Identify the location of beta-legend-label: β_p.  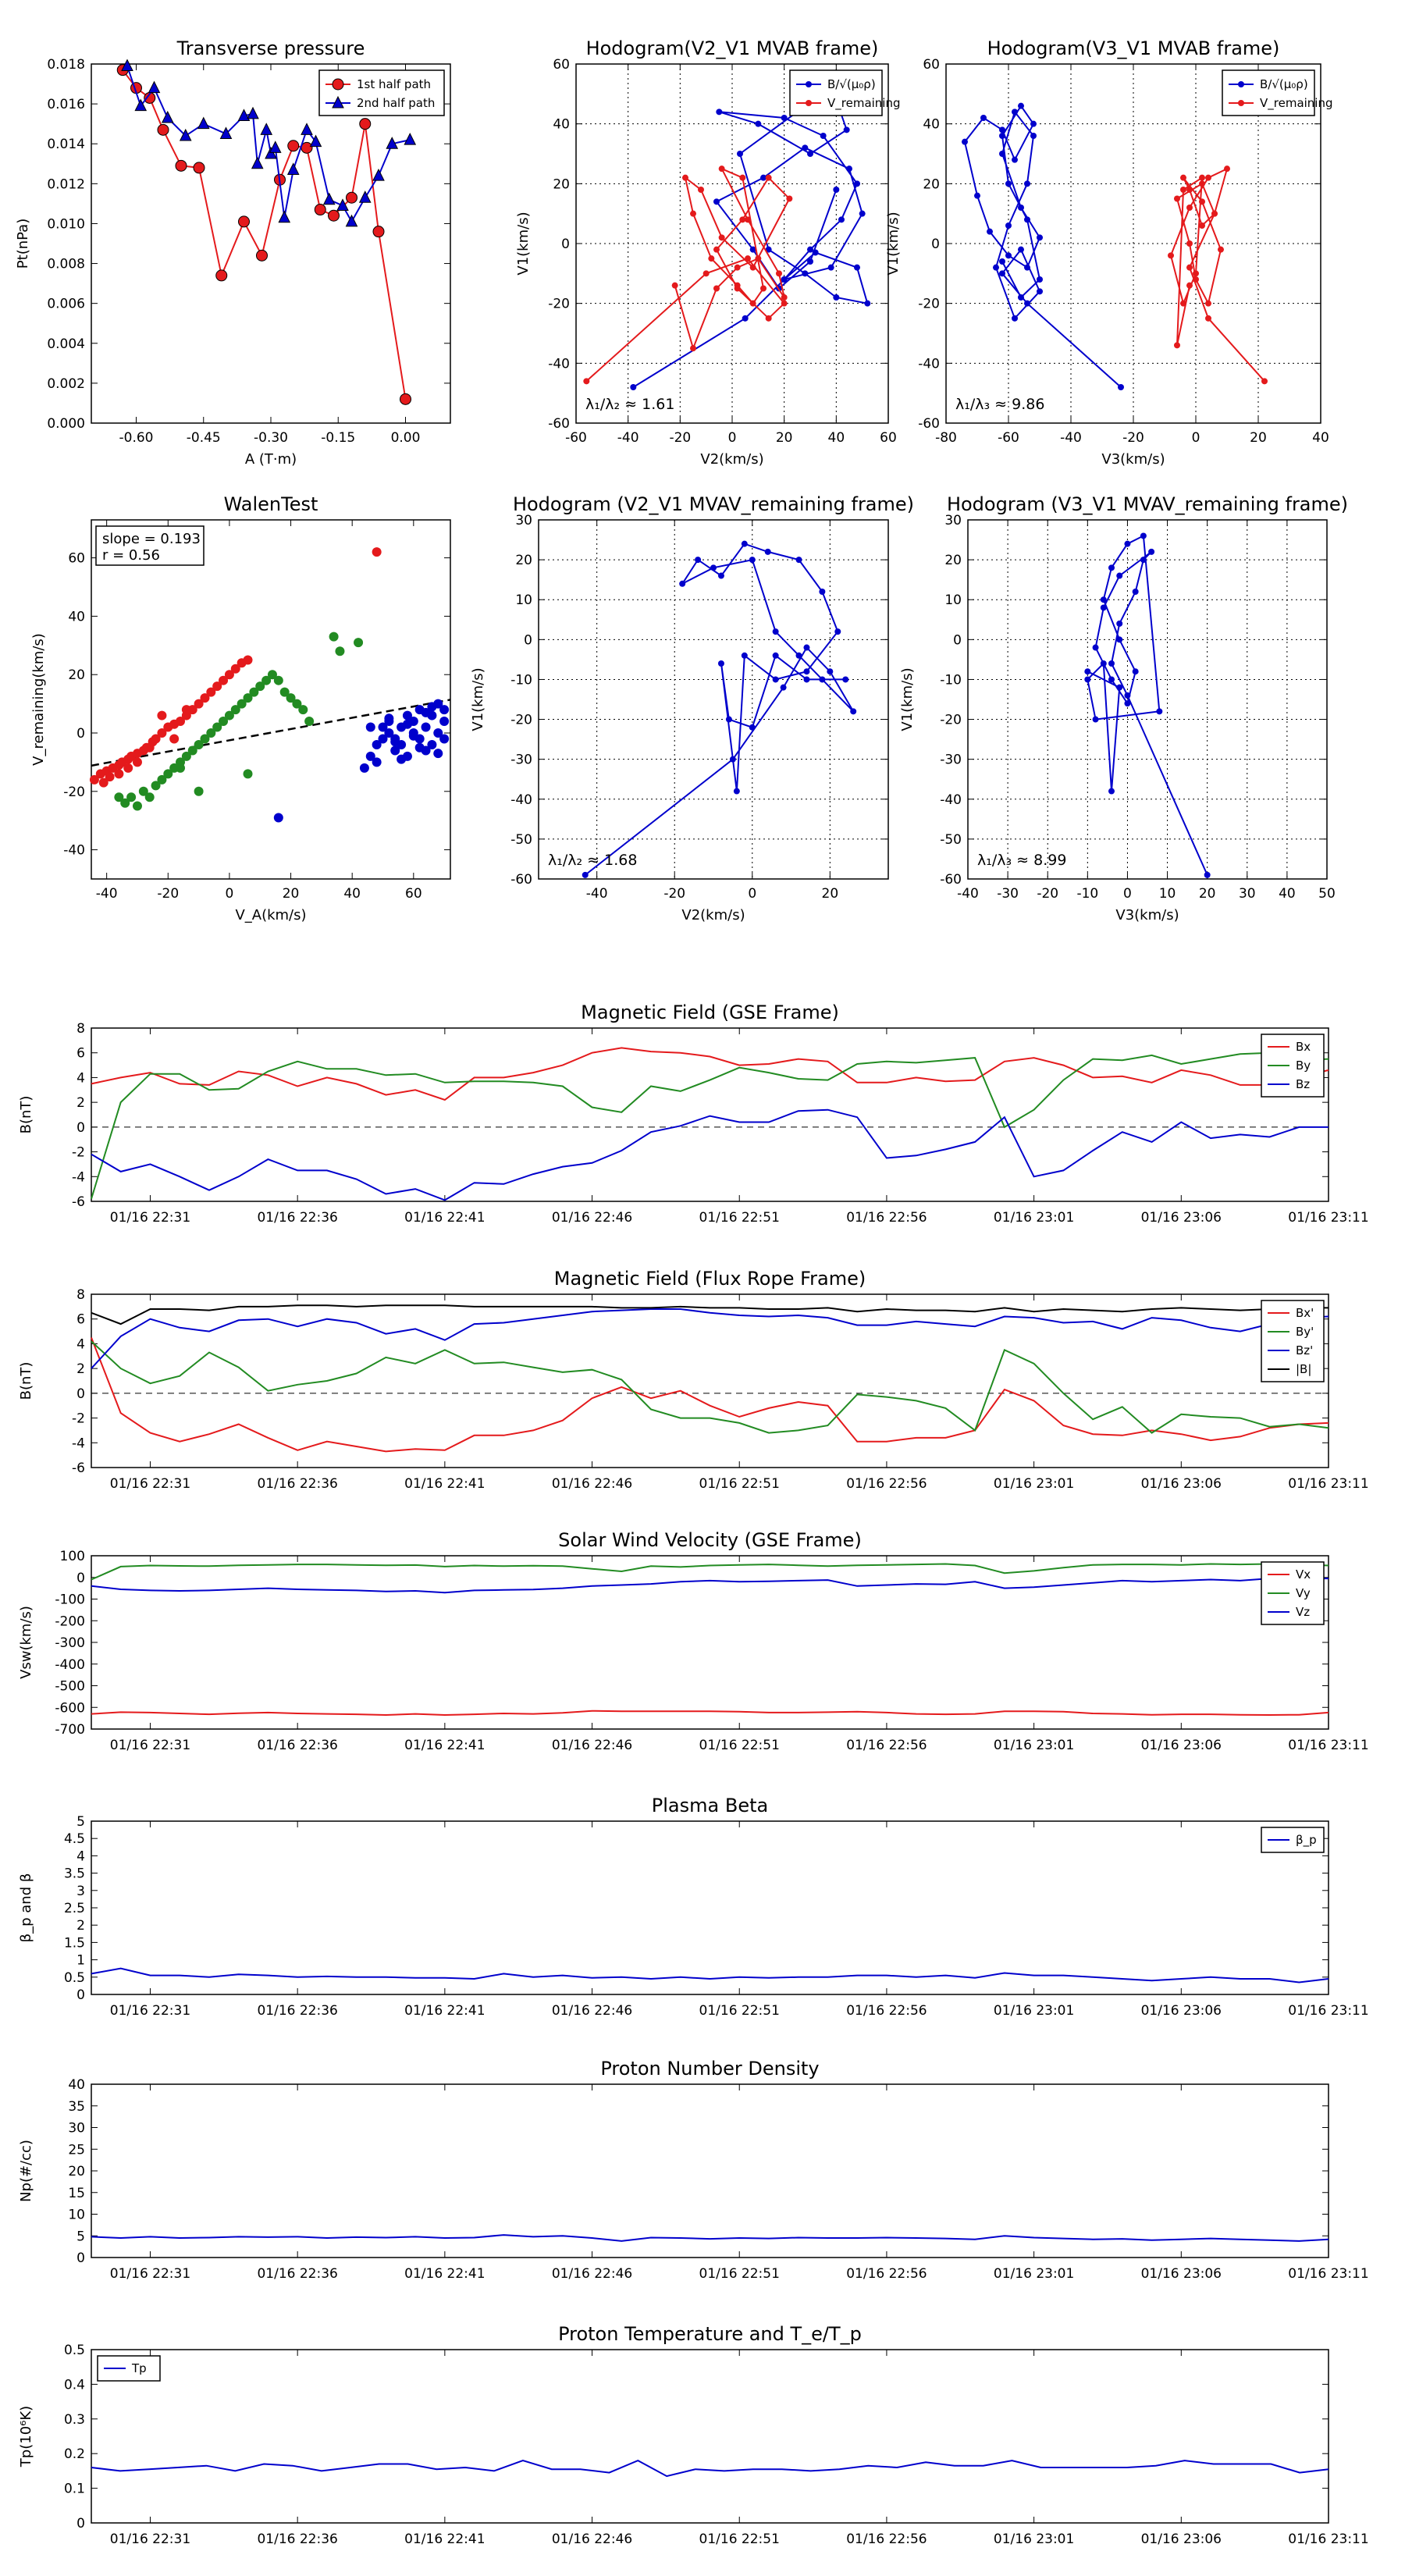
(1306, 1840).